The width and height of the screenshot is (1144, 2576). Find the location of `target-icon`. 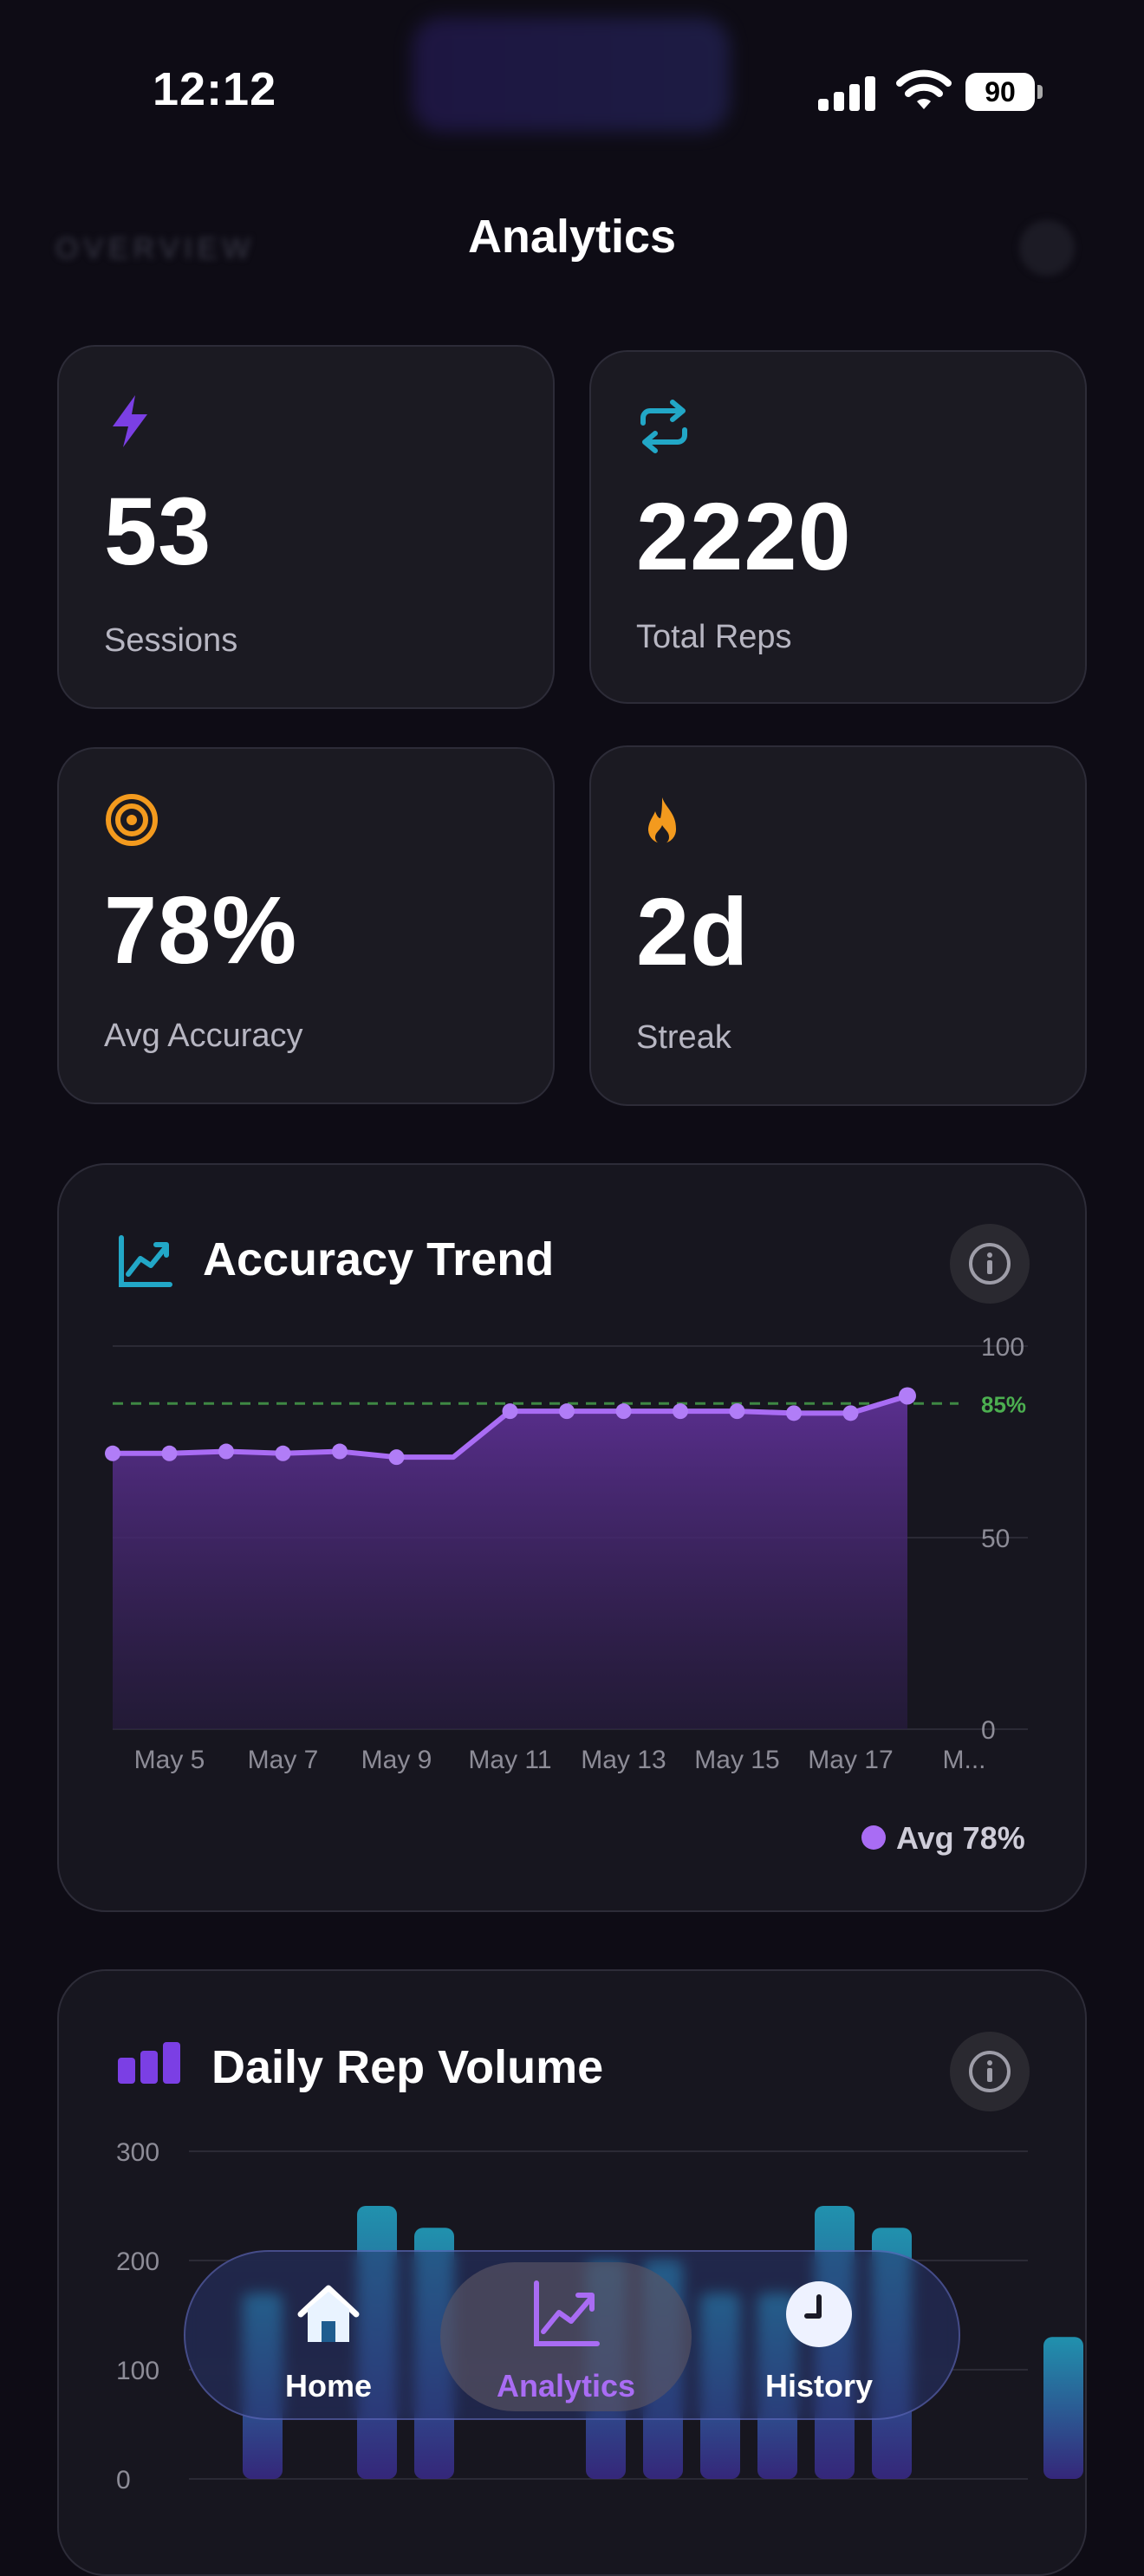

target-icon is located at coordinates (132, 820).